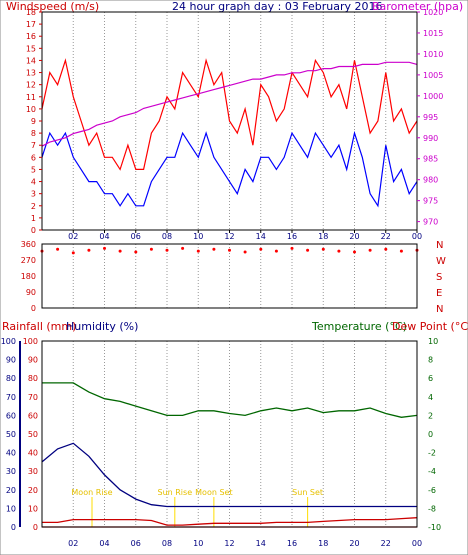 This screenshot has height=555, width=468. What do you see at coordinates (31, 292) in the screenshot?
I see `direction-y-tick-label: 90` at bounding box center [31, 292].